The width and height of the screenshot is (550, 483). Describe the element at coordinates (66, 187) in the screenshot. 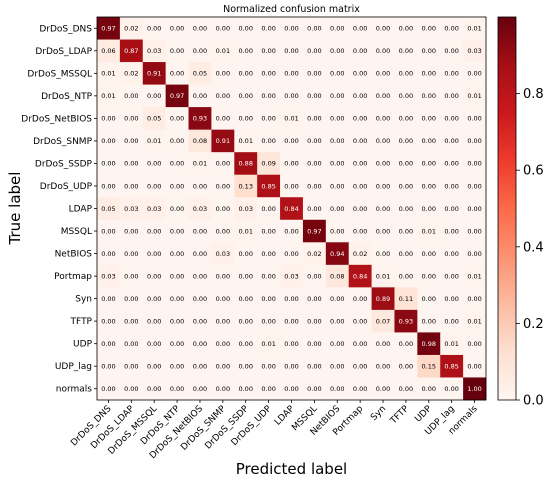

I see `y-tick-label: DrDoS_UDP` at that location.